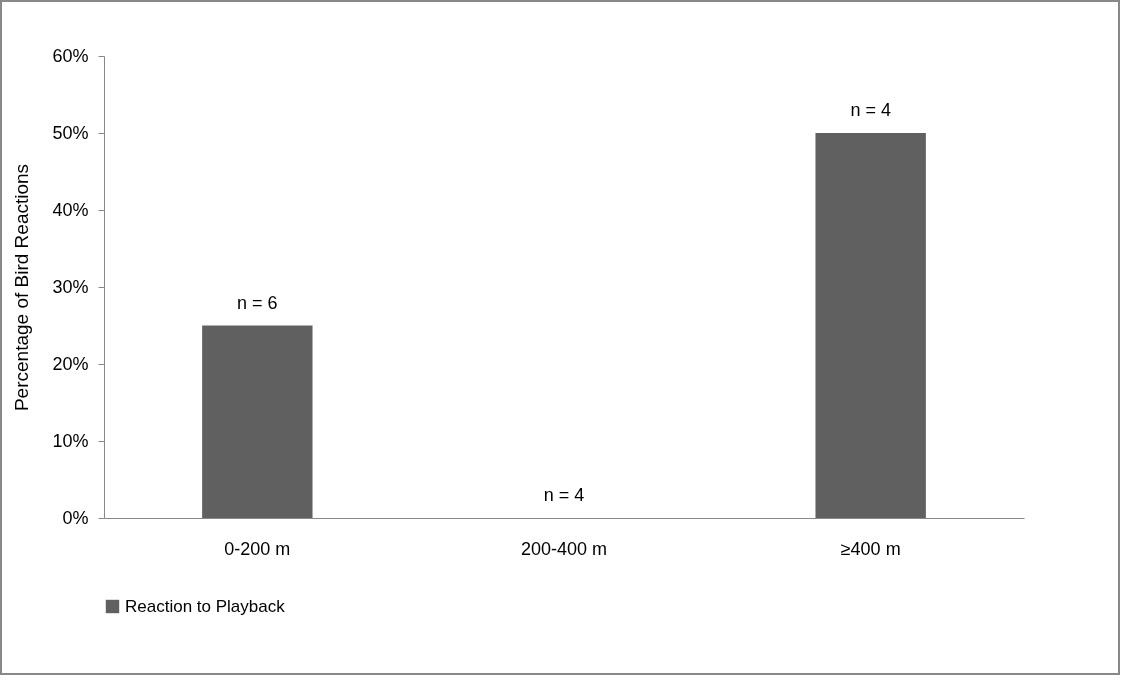 Image resolution: width=1126 pixels, height=681 pixels. I want to click on y-tick-label: 20%, so click(70, 363).